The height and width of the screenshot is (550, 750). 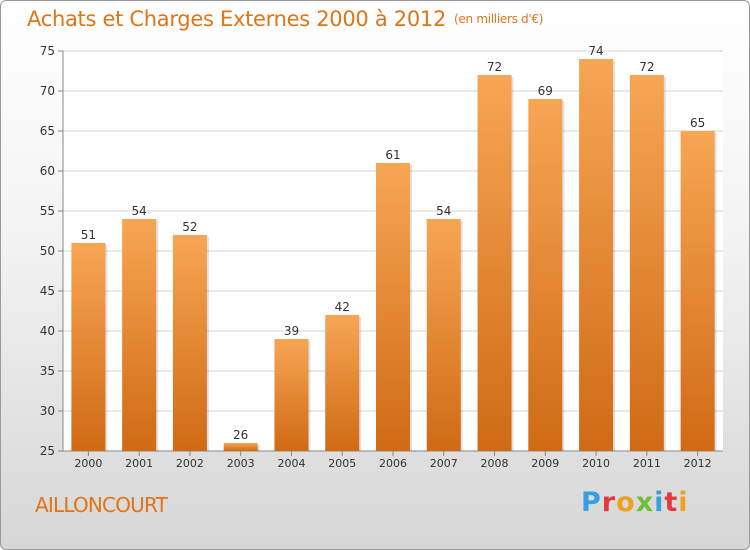 I want to click on data-label: 69, so click(x=545, y=91).